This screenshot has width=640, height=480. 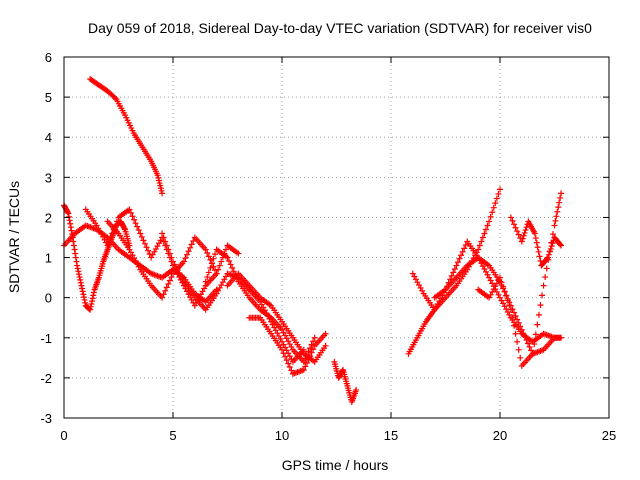 What do you see at coordinates (46, 338) in the screenshot?
I see `y-tick-label: -1` at bounding box center [46, 338].